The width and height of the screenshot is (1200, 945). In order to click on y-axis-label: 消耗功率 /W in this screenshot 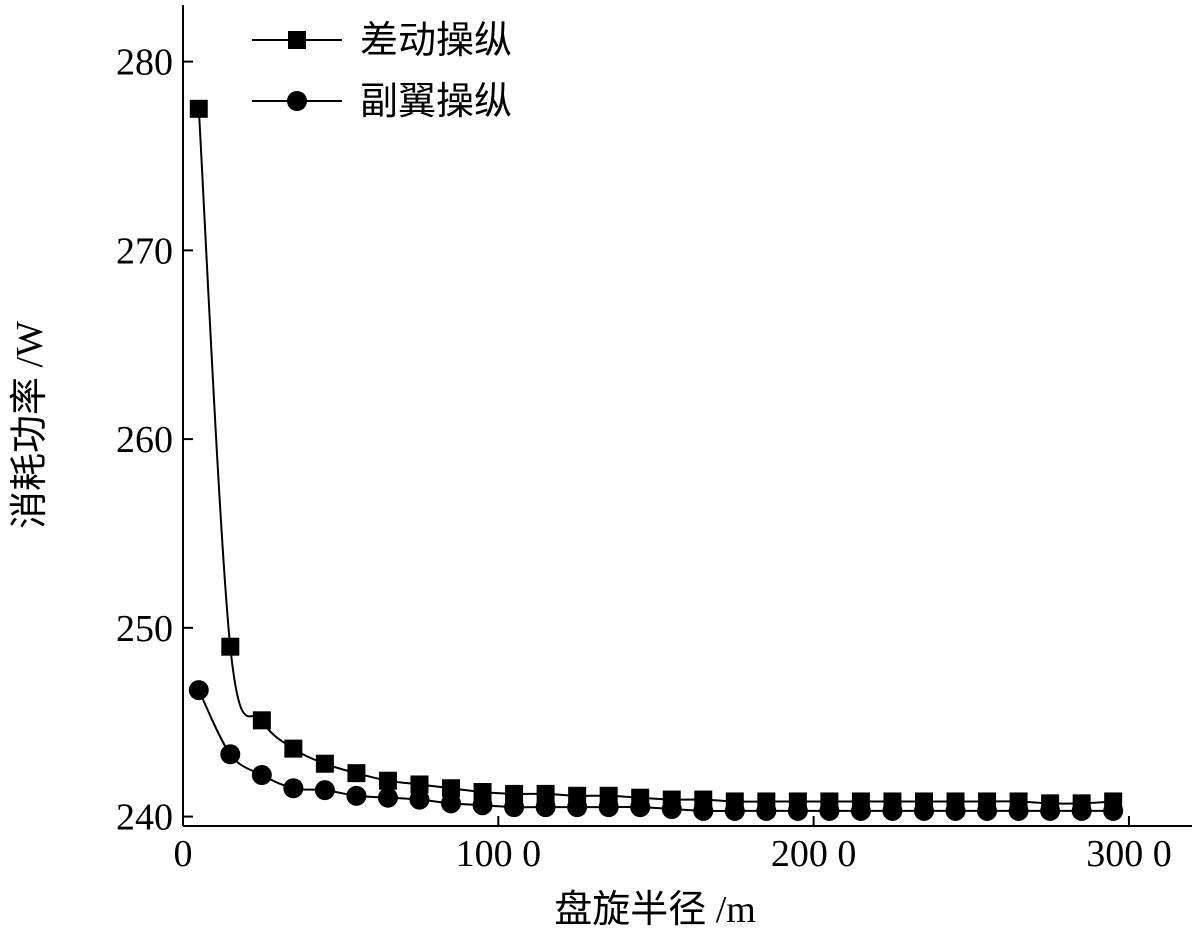, I will do `click(30, 425)`.